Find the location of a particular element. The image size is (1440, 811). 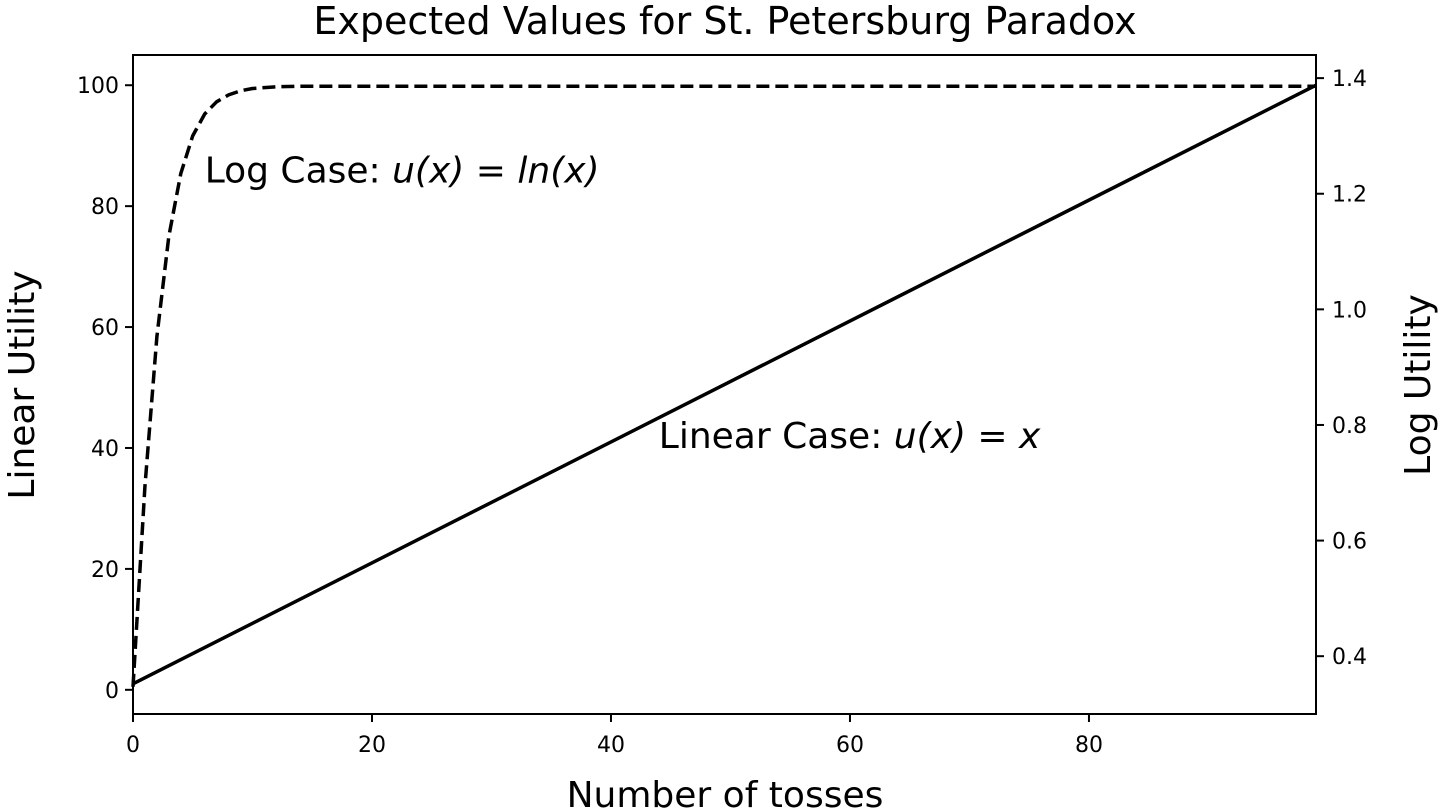

y-left-tick-label: 0 is located at coordinates (112, 691).